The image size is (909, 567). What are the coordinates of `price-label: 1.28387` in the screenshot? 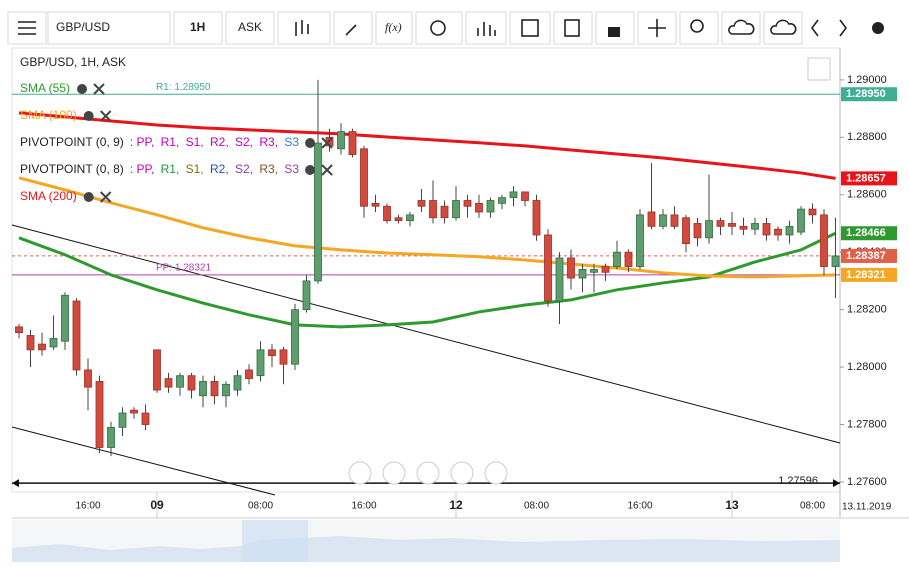 It's located at (866, 256).